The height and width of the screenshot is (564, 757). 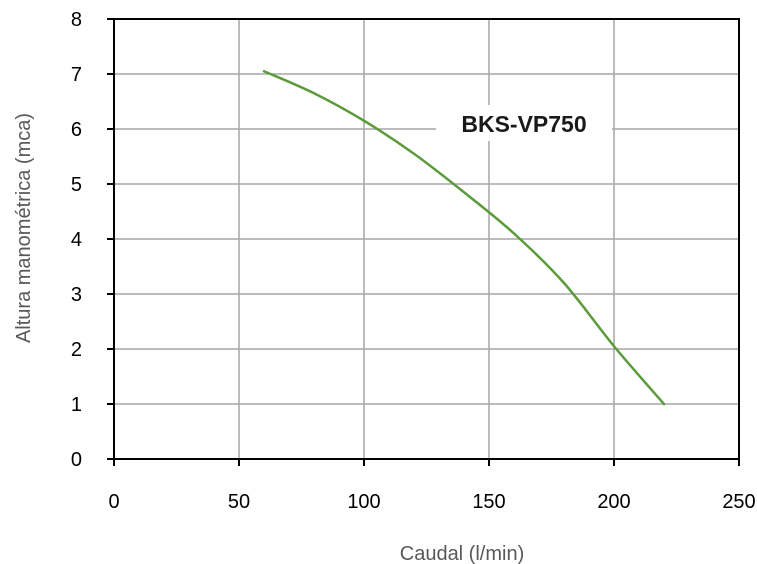 What do you see at coordinates (76, 295) in the screenshot?
I see `y-tick-label: 3` at bounding box center [76, 295].